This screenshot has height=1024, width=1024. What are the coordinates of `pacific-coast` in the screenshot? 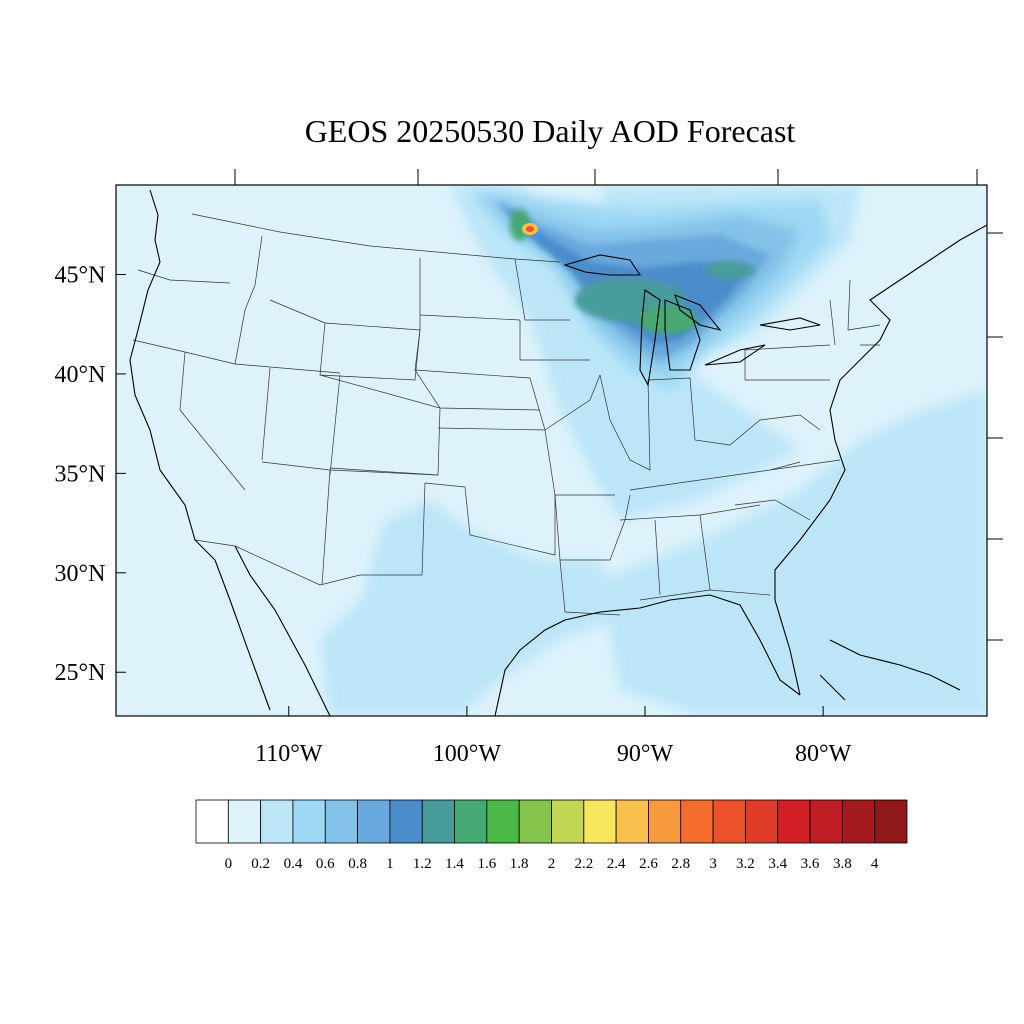 It's located at (200, 450).